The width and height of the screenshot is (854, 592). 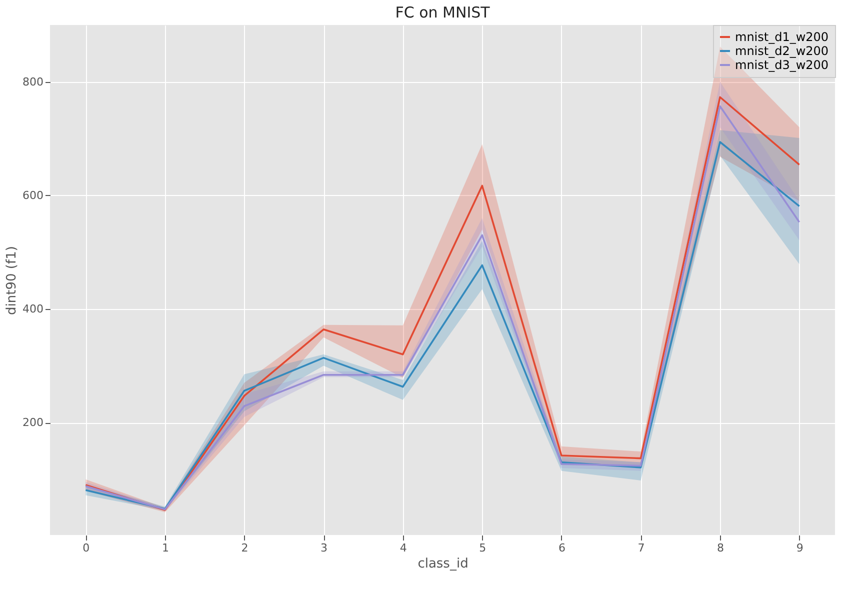 I want to click on legend-label: mnist_d1_w200, so click(x=782, y=37).